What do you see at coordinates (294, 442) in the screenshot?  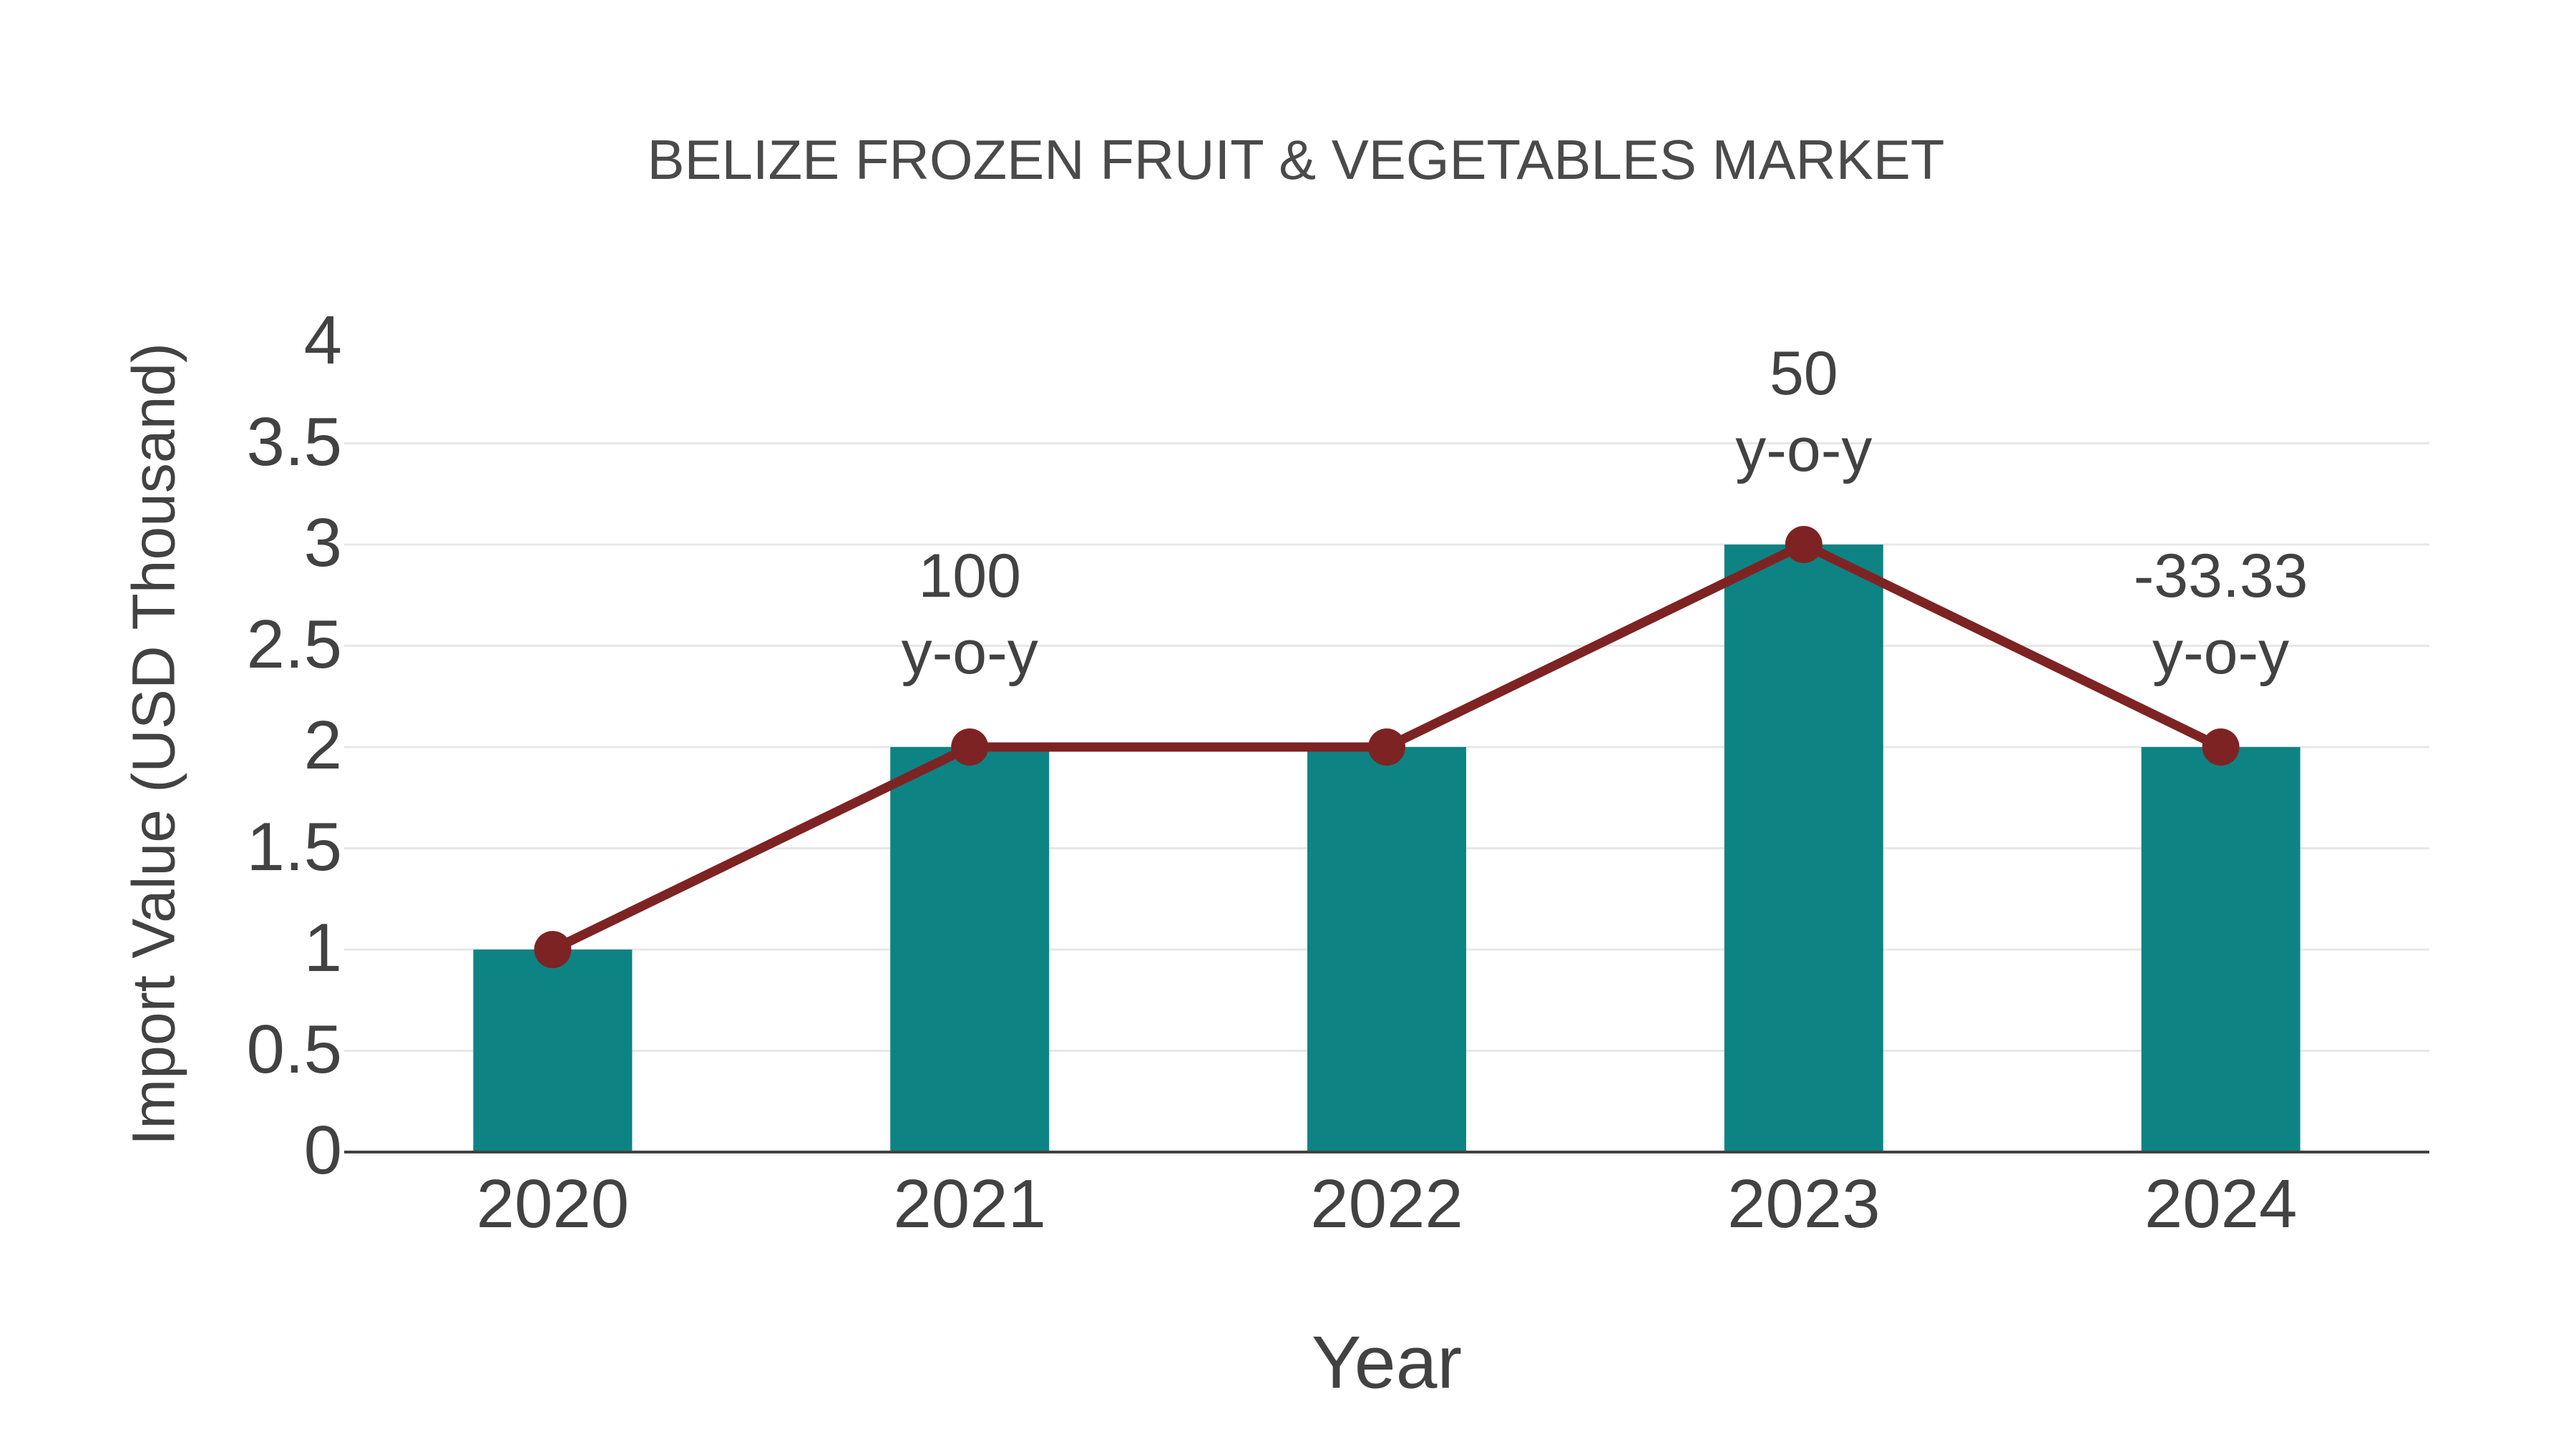 I see `y-tick-label-3.5: 3.5` at bounding box center [294, 442].